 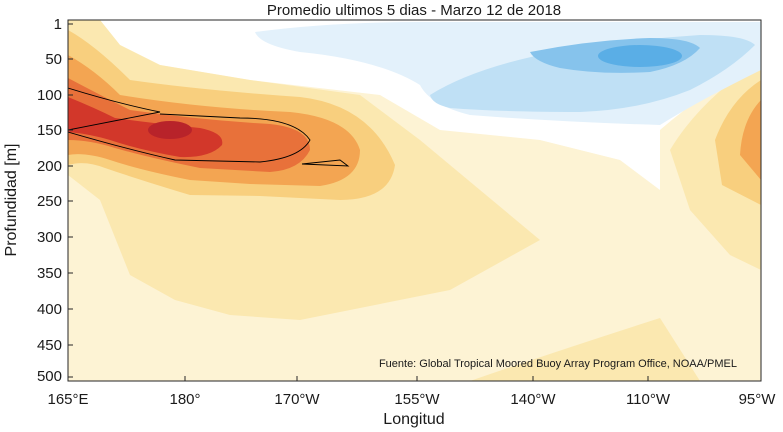 I want to click on y-tick-label: 350, so click(x=49, y=273).